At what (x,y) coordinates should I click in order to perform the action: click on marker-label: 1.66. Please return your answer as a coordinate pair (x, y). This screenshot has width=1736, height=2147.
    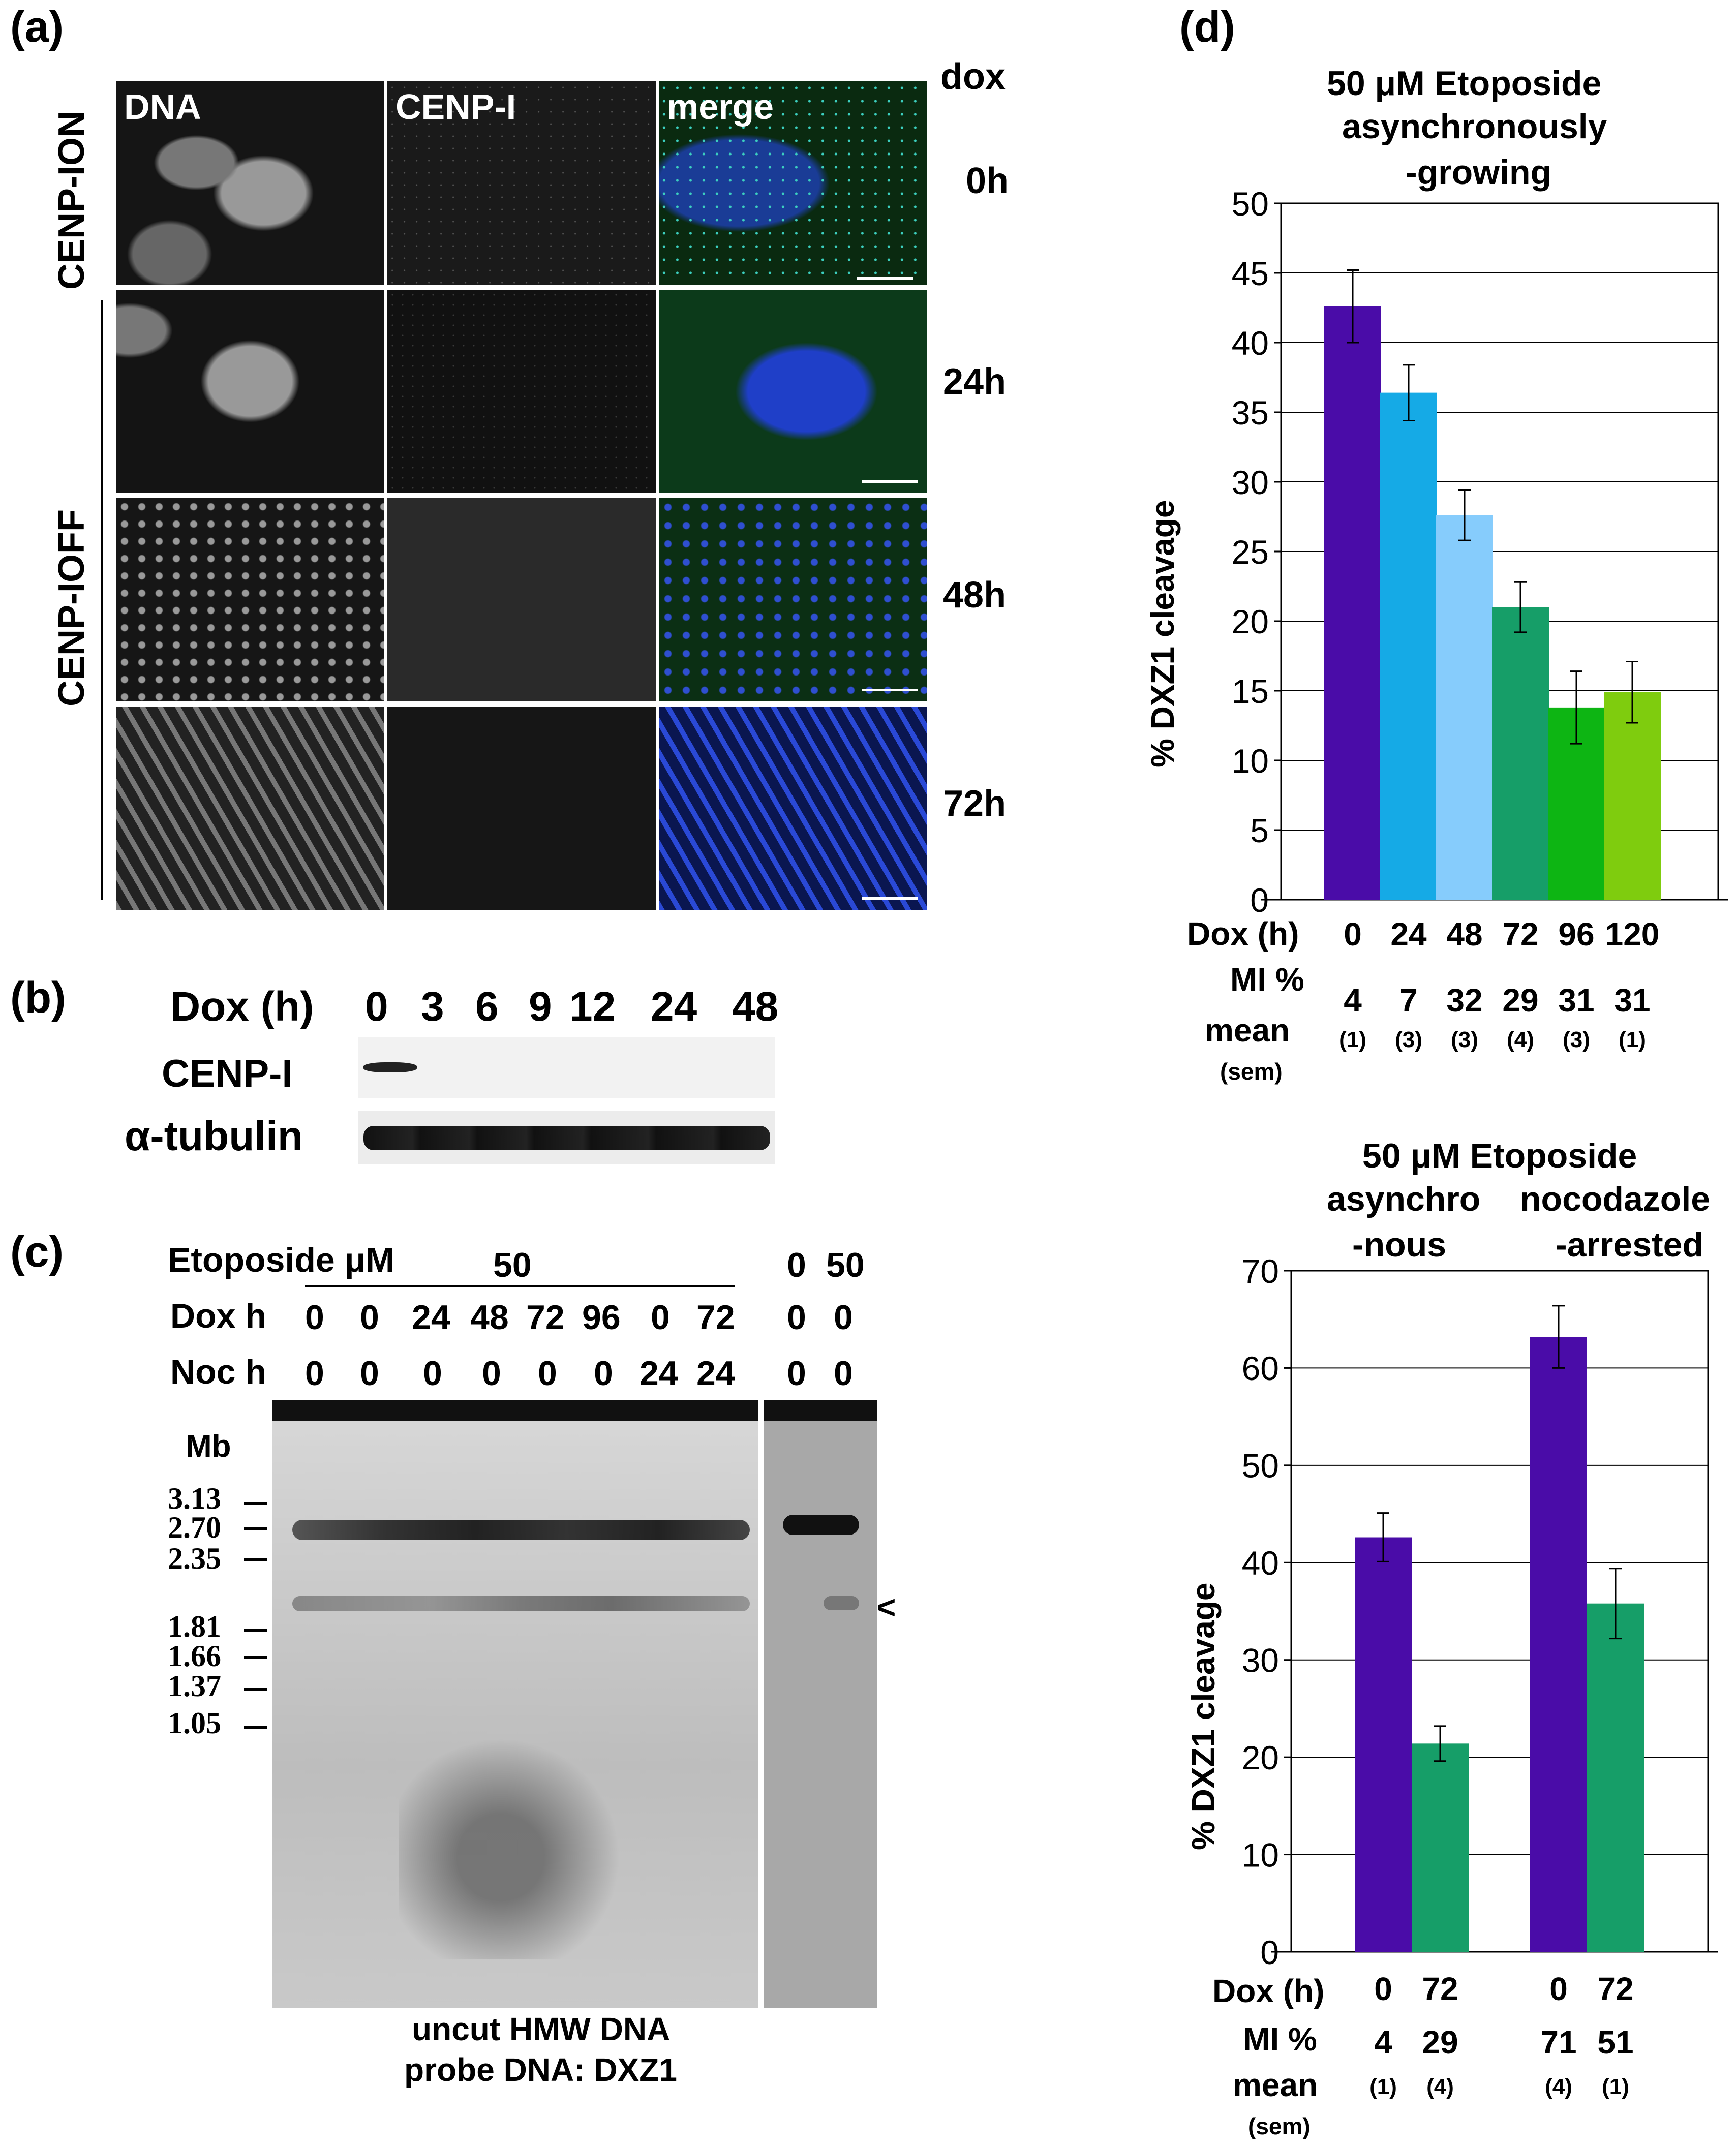
    Looking at the image, I should click on (194, 1656).